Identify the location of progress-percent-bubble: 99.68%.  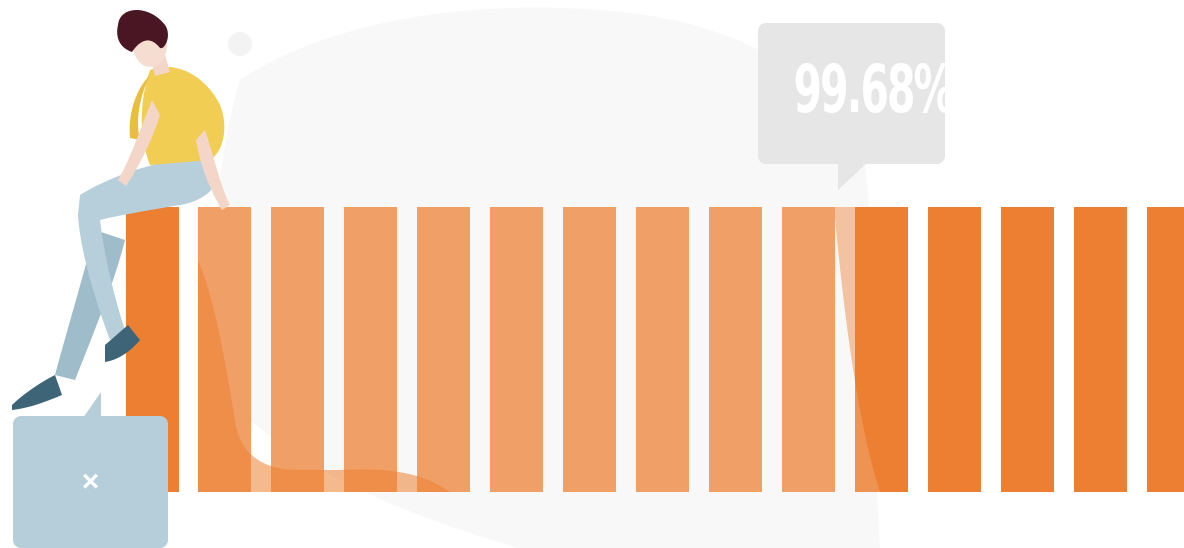
(856, 106).